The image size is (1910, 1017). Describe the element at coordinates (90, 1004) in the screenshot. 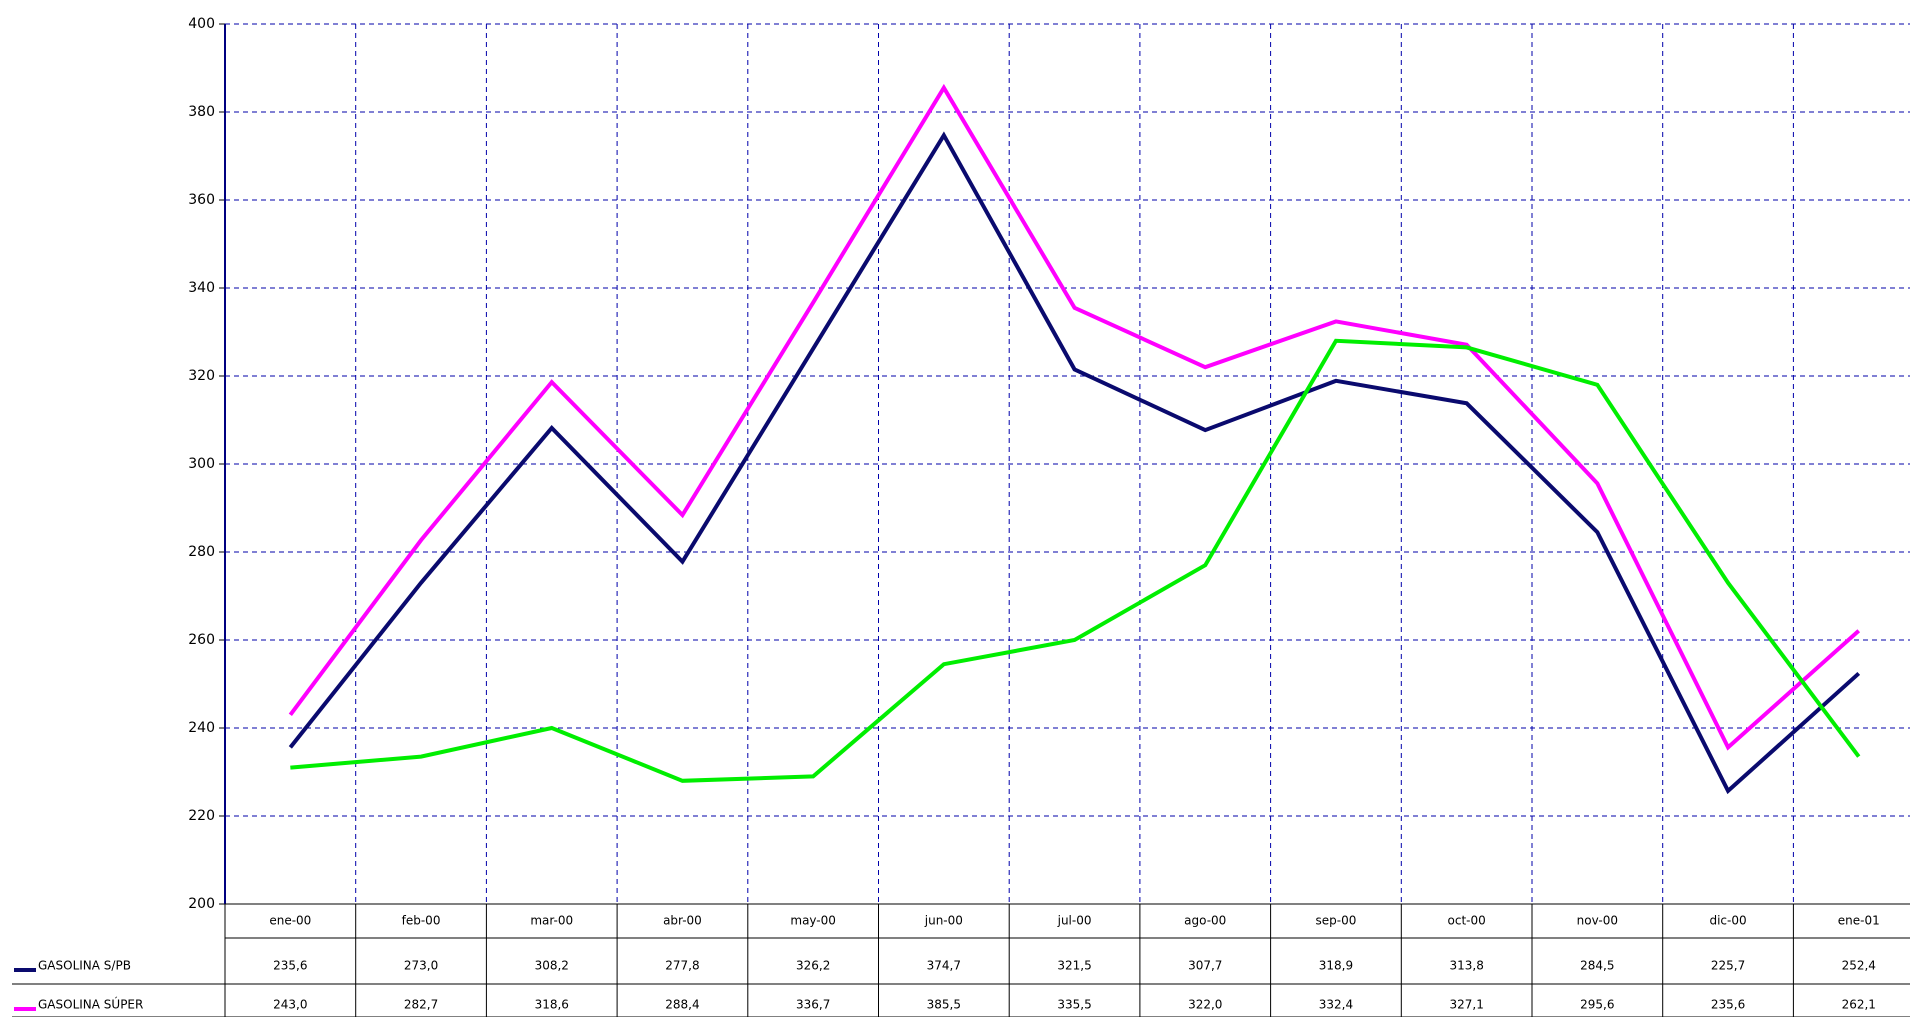

I see `legend-label: GASOLINA SÚPER` at that location.